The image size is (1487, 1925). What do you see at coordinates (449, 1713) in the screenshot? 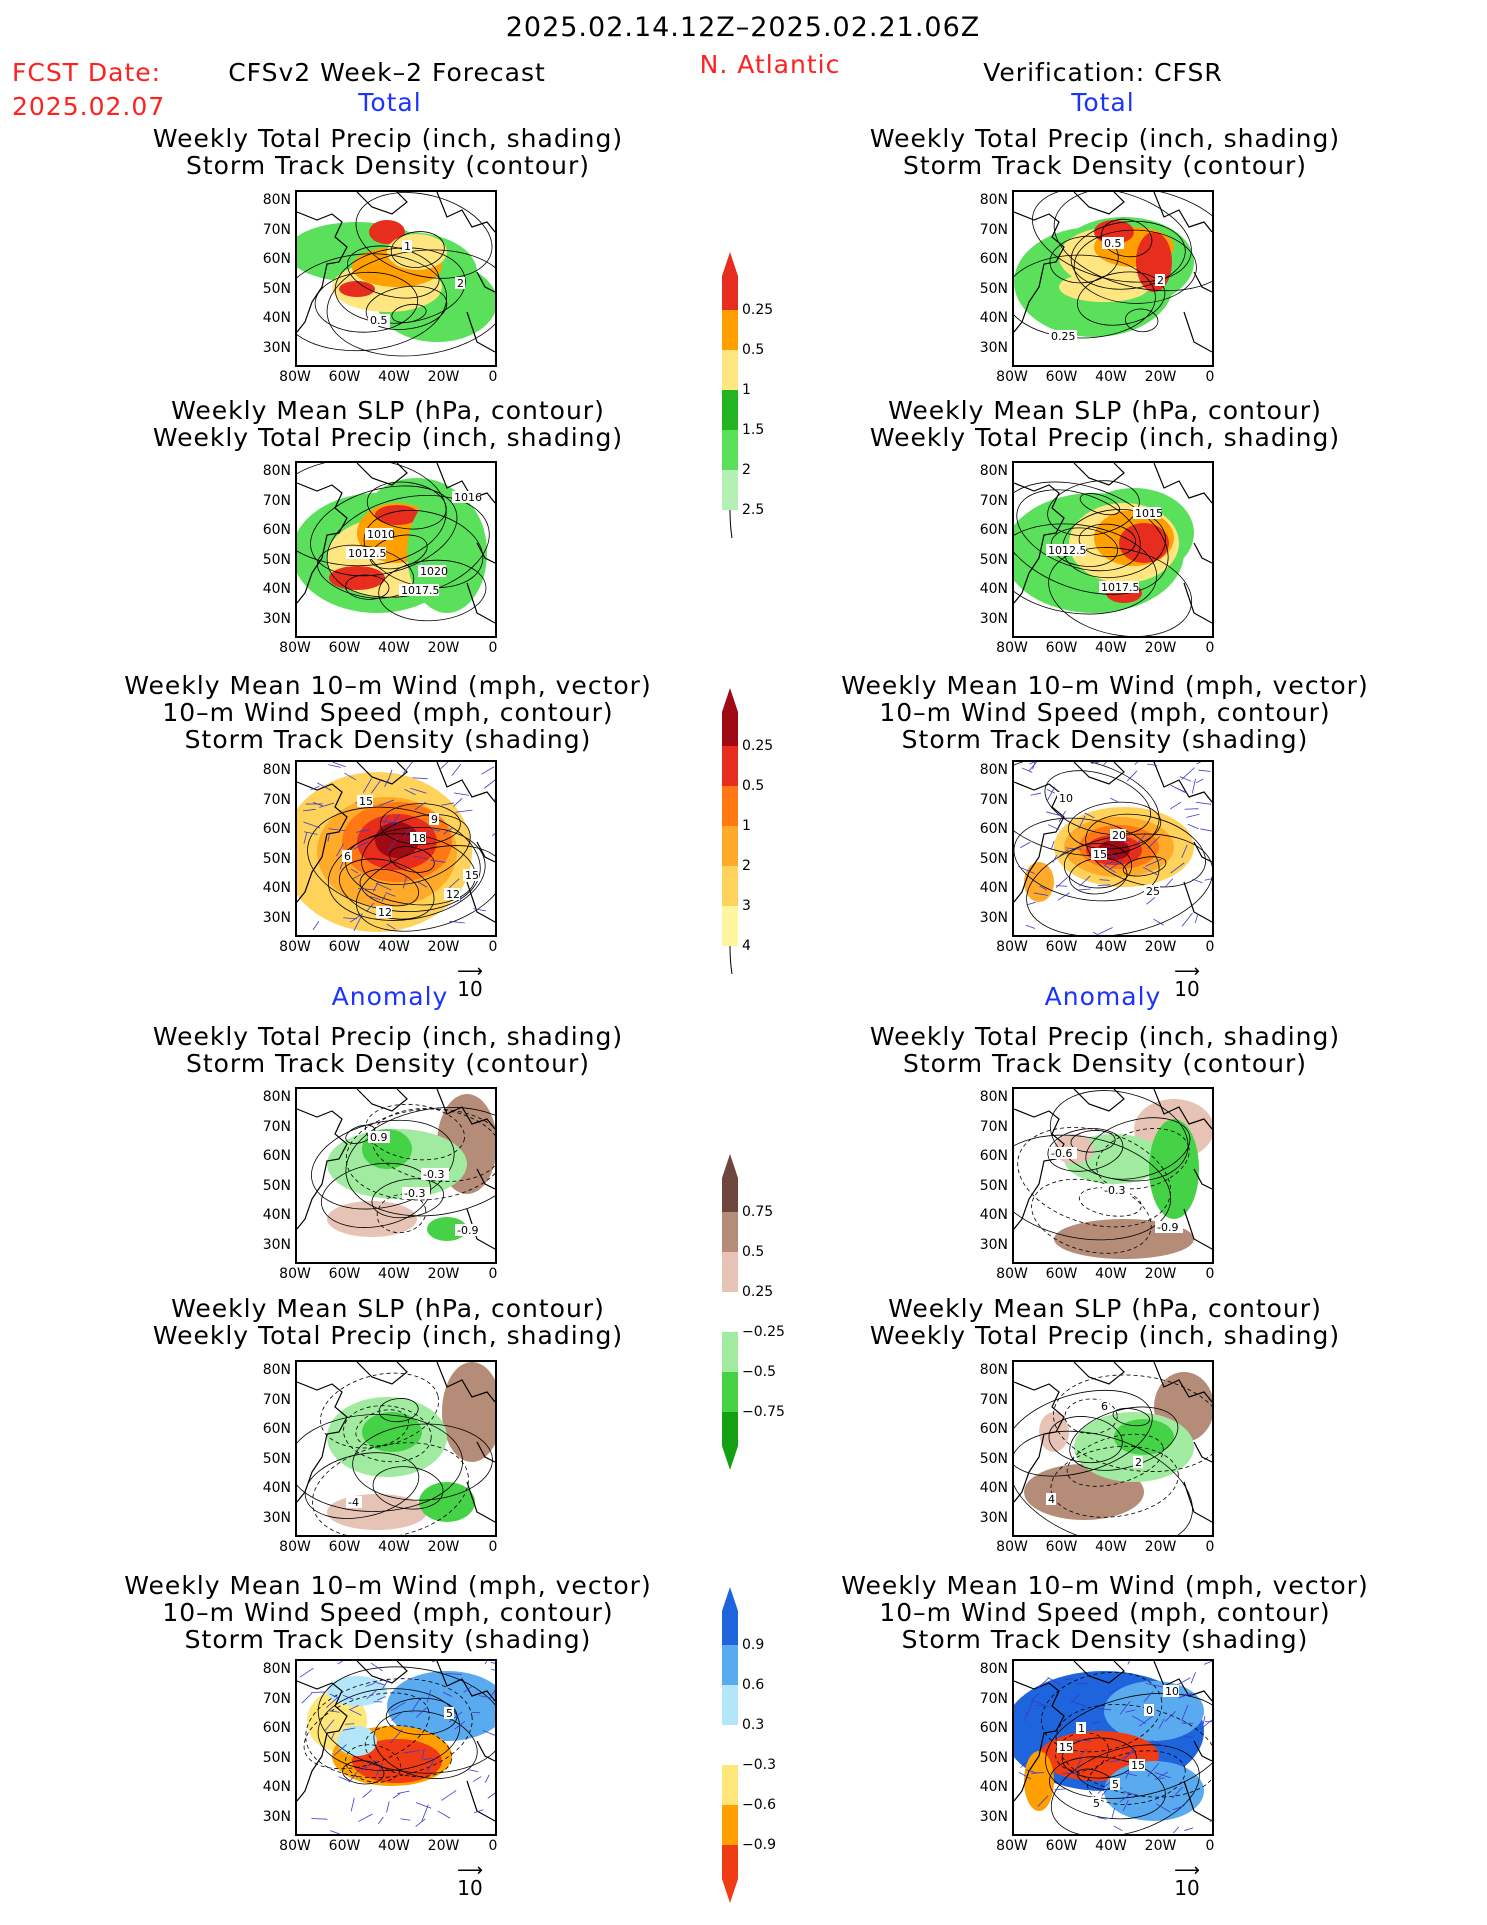
I see `contour-label: 5` at bounding box center [449, 1713].